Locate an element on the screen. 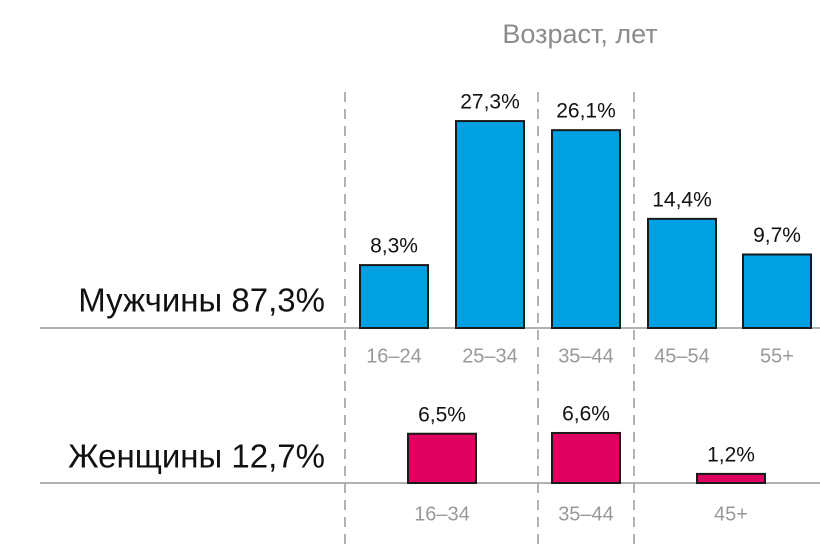 Image resolution: width=820 pixels, height=546 pixels. category-label: 25–34 is located at coordinates (490, 356).